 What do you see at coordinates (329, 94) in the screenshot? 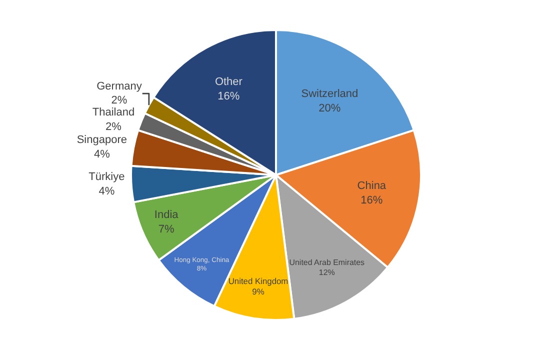
I see `slice-label: Switzerland` at bounding box center [329, 94].